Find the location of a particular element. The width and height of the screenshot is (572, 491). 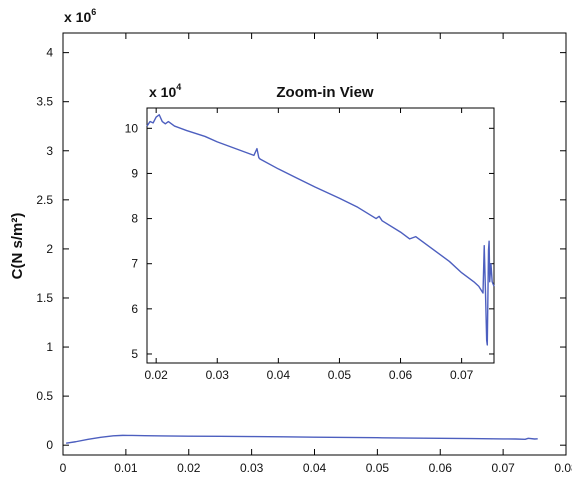

main-x-tick-label: 0.05 is located at coordinates (378, 468).